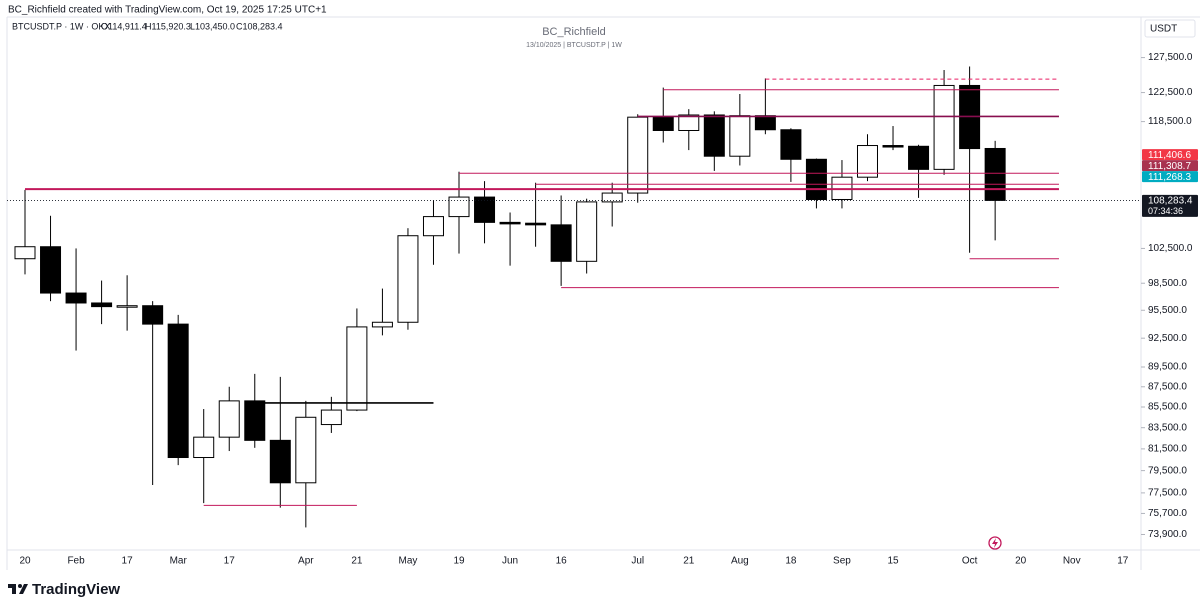  I want to click on x-tick-label: Nov, so click(1072, 561).